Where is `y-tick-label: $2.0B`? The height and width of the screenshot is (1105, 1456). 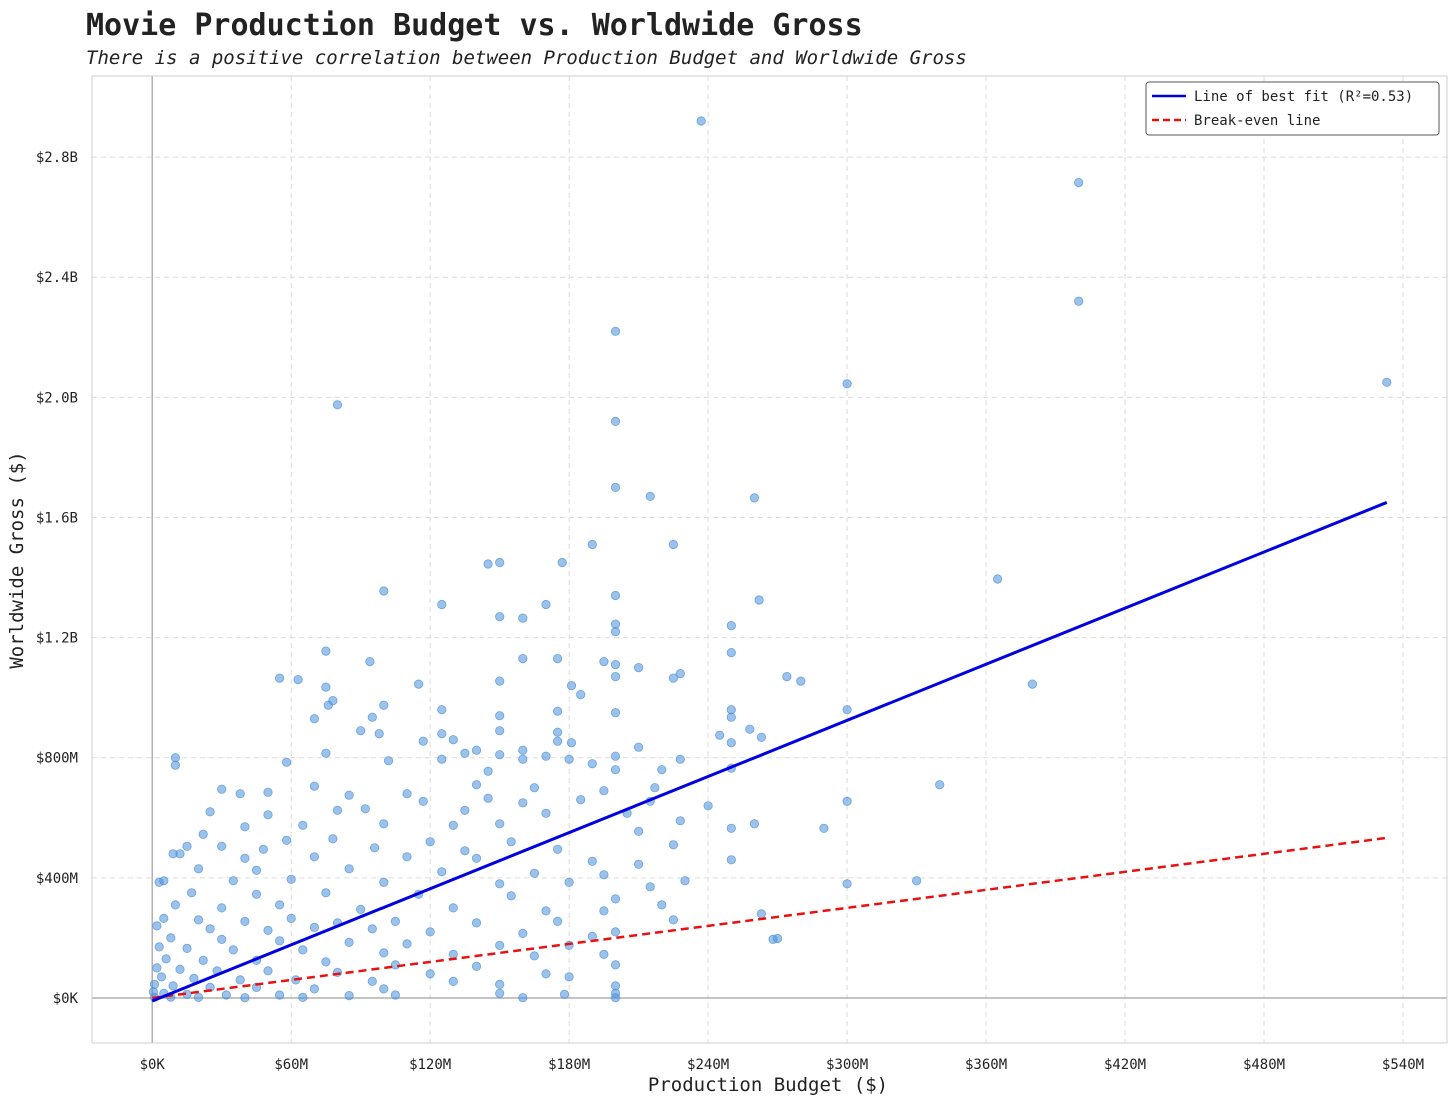
y-tick-label: $2.0B is located at coordinates (57, 398).